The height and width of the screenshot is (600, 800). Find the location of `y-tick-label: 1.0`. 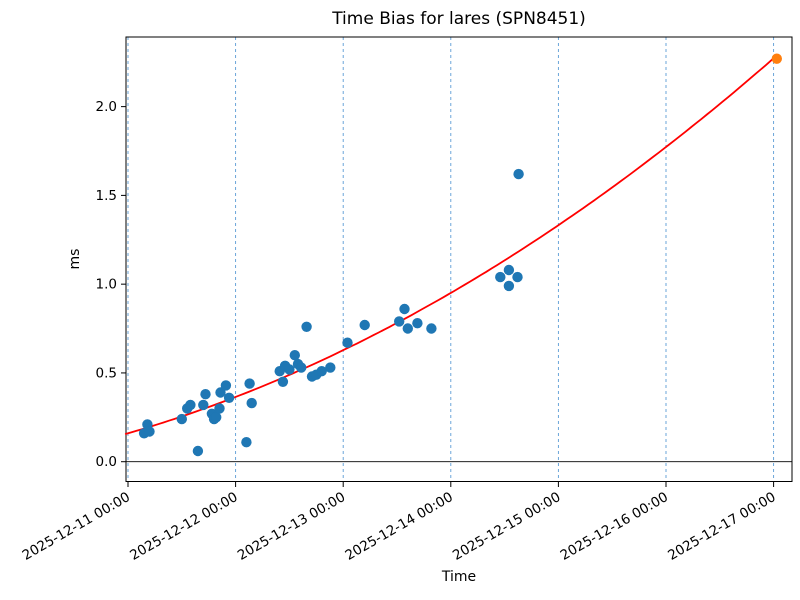

y-tick-label: 1.0 is located at coordinates (106, 285).